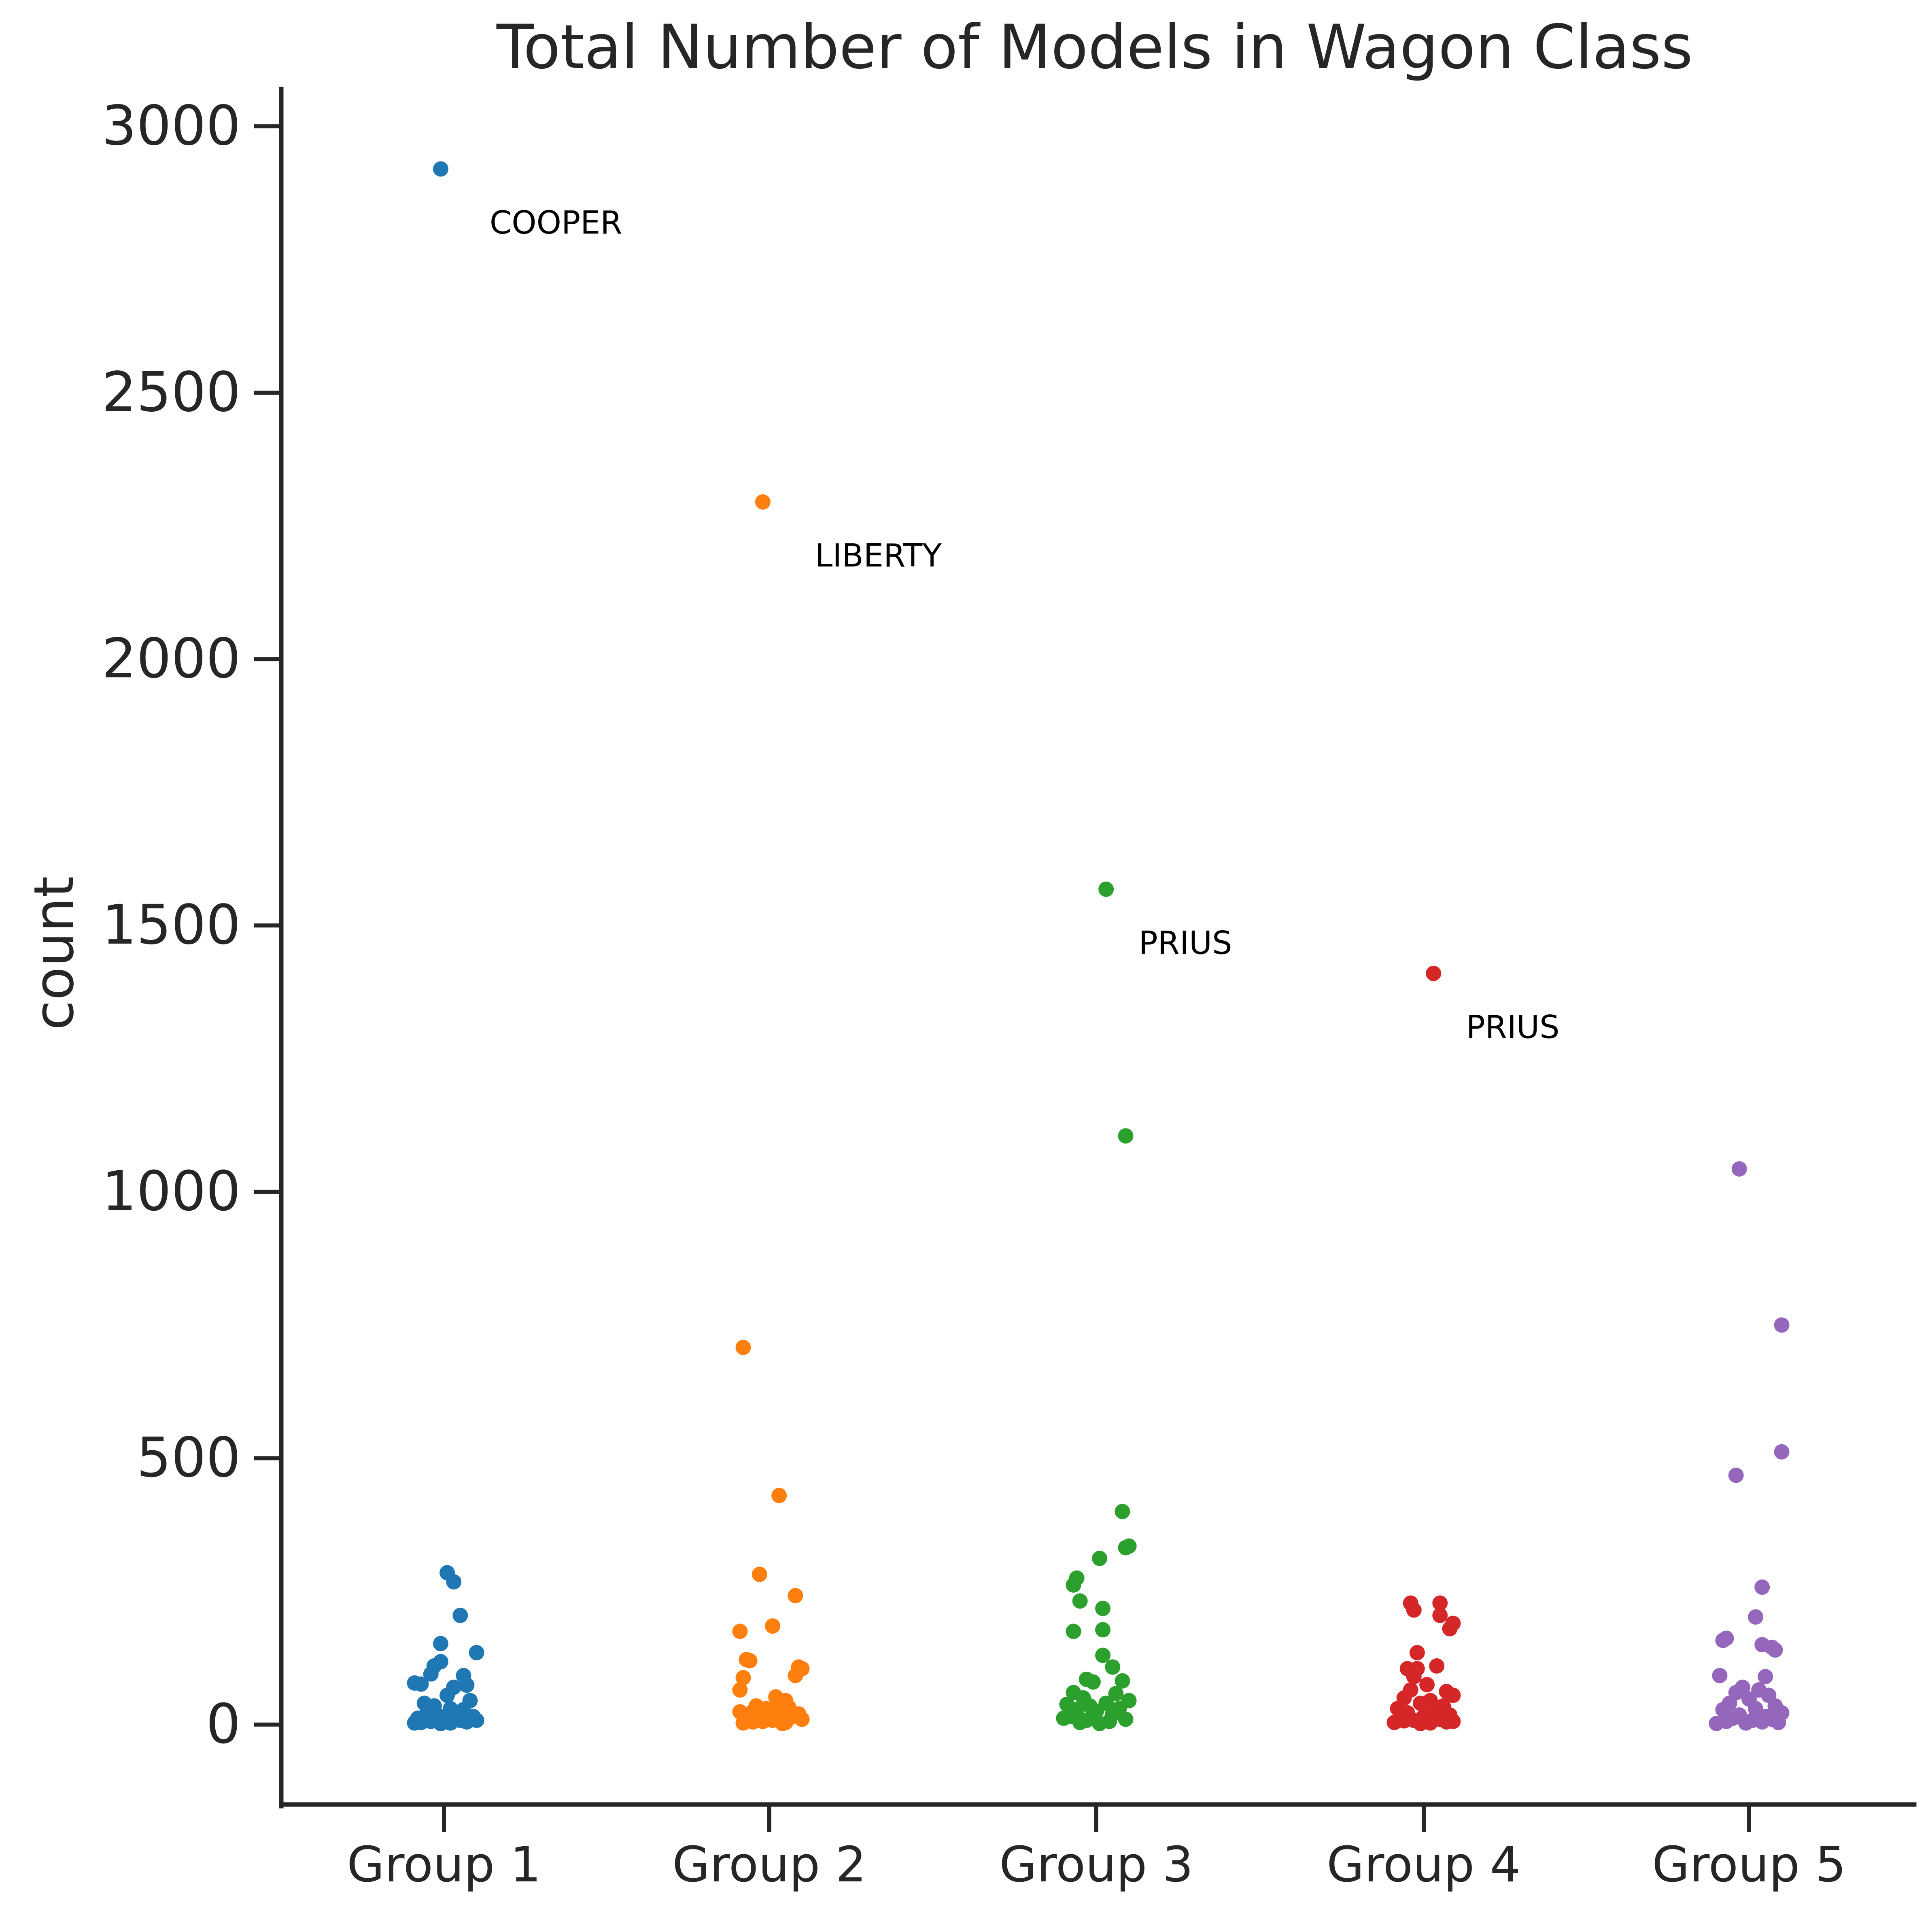 This screenshot has width=1932, height=1915. I want to click on point-annotation: COOPER, so click(556, 223).